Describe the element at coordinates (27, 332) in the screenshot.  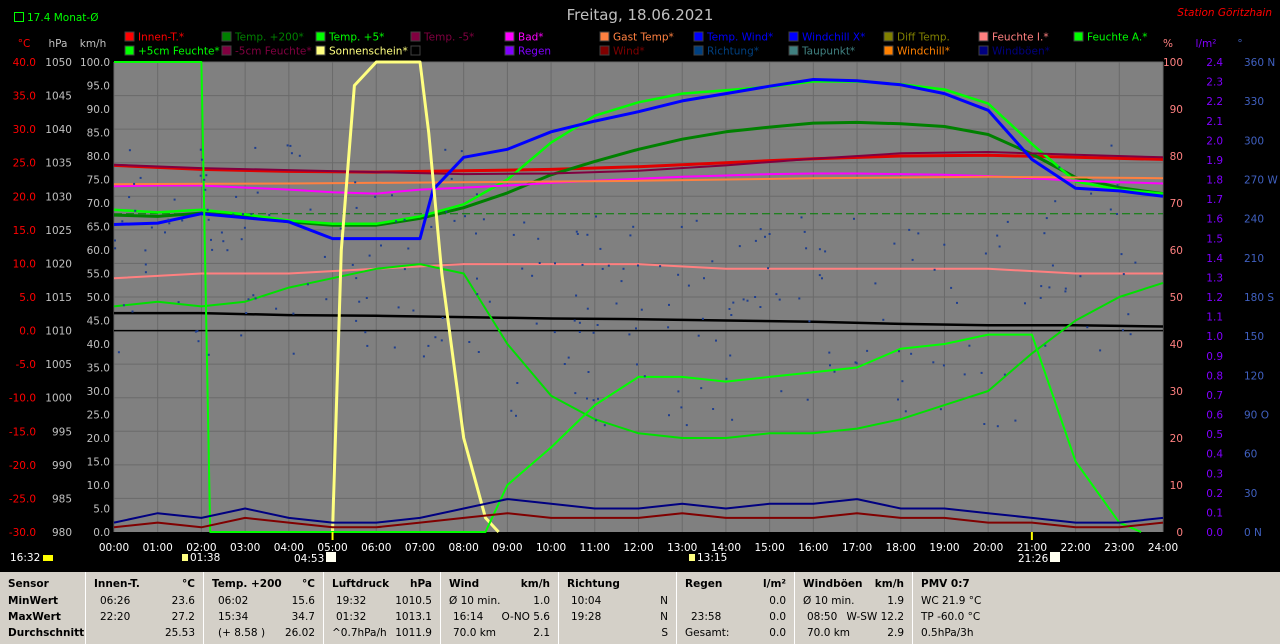
I see `temp-tick-label: 0.0` at that location.